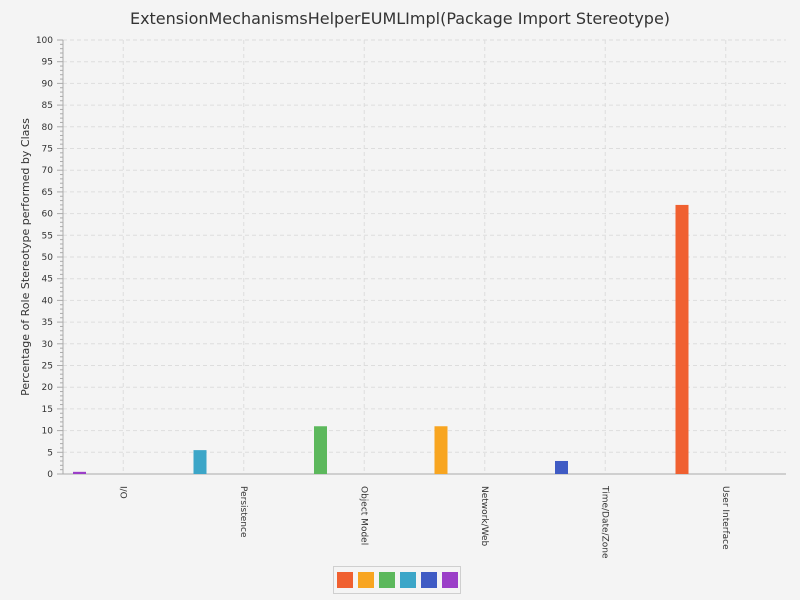 The width and height of the screenshot is (800, 600). I want to click on y-tick-label: 25, so click(47, 367).